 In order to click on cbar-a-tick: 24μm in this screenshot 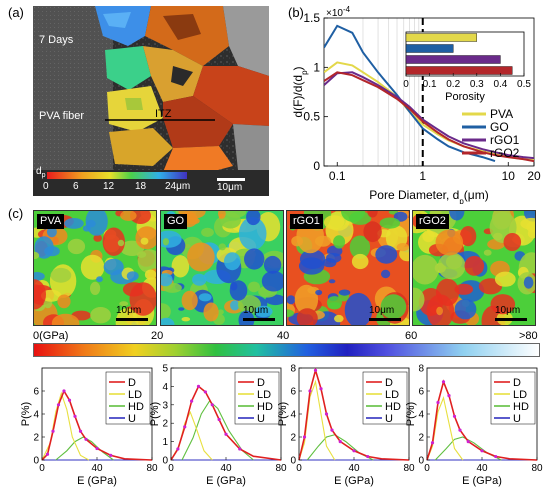, I will do `click(178, 186)`.